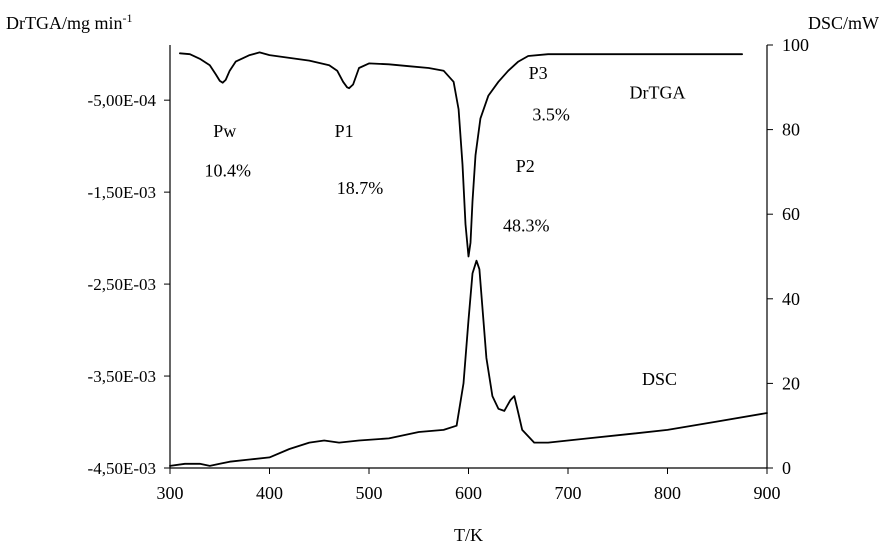 The width and height of the screenshot is (885, 548). I want to click on y-left-tick-label: -1,50E-03, so click(122, 192).